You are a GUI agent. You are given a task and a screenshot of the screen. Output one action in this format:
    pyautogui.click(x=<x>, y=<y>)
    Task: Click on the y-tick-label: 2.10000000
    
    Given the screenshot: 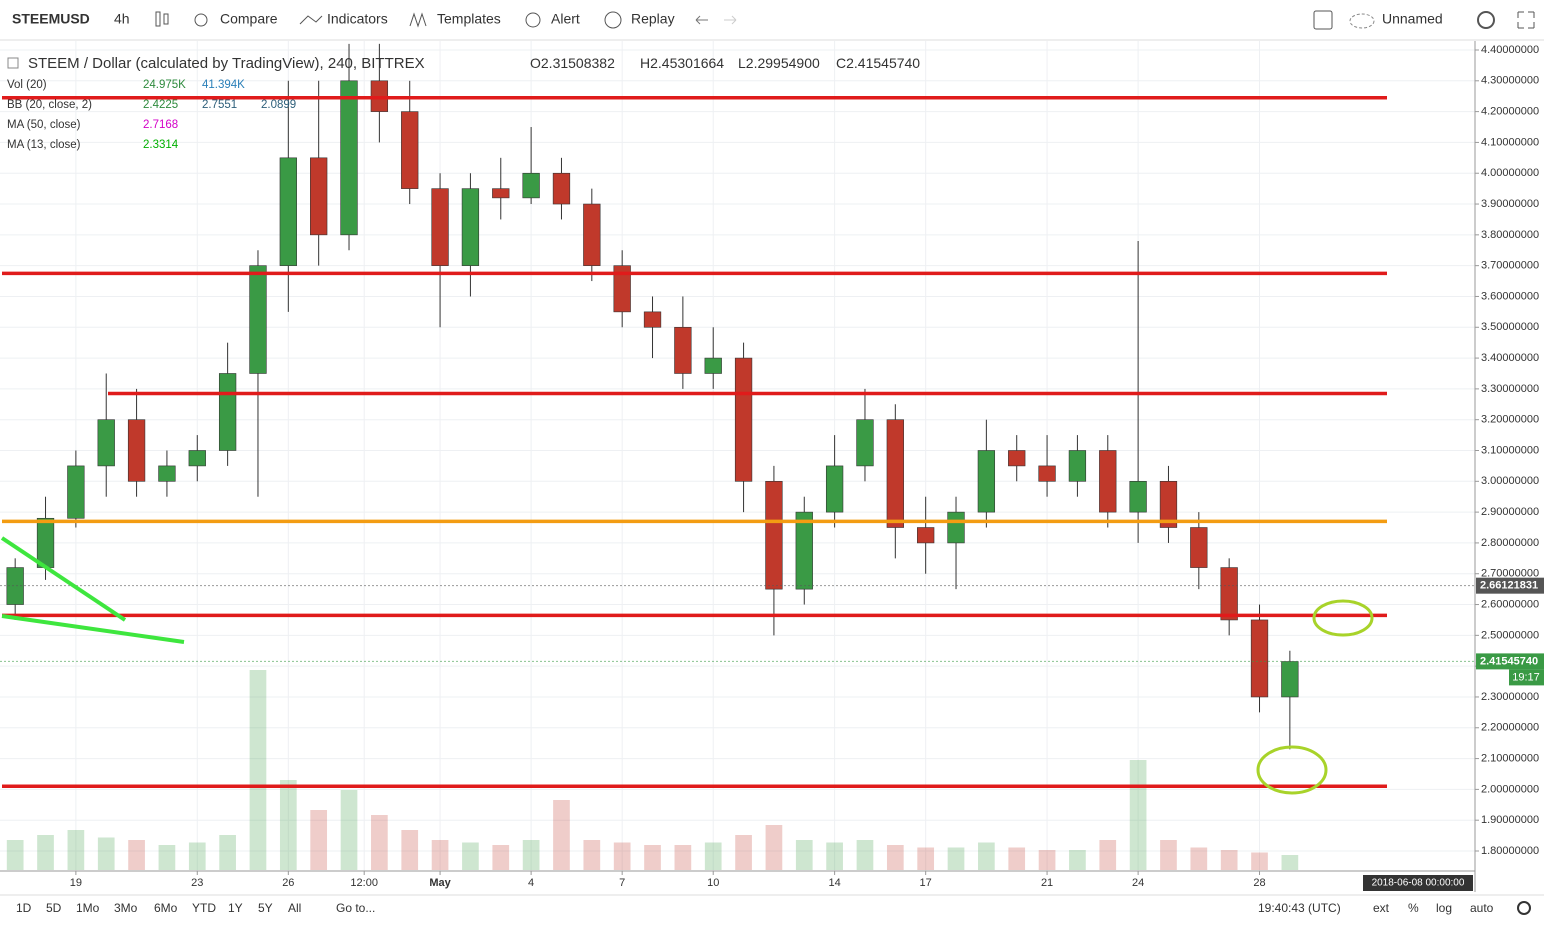 What is the action you would take?
    pyautogui.click(x=1510, y=758)
    